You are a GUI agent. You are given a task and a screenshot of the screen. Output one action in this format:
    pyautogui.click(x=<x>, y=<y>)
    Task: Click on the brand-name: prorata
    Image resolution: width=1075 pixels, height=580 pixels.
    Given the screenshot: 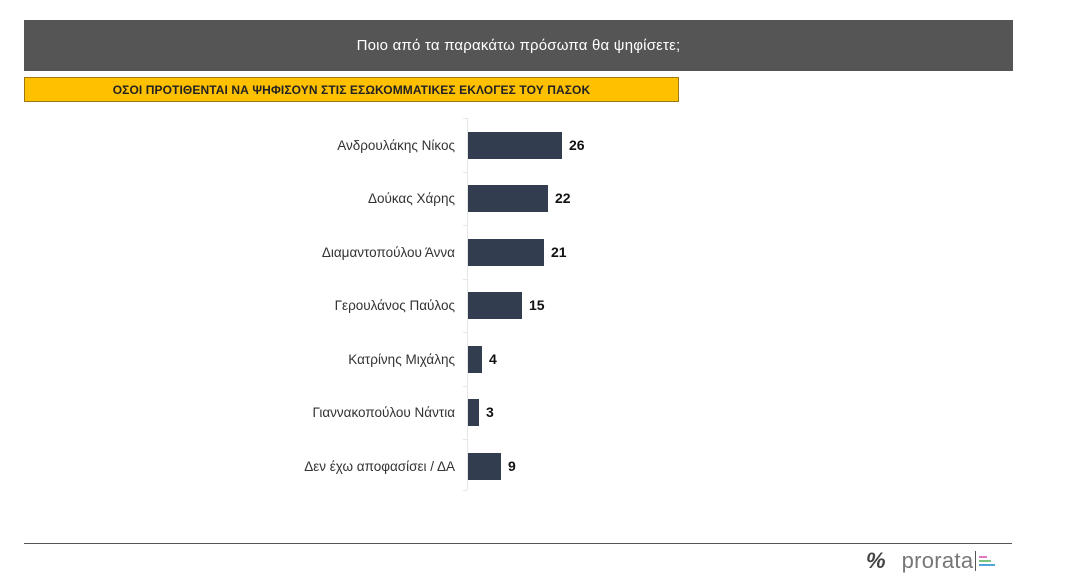 What is the action you would take?
    pyautogui.click(x=937, y=560)
    